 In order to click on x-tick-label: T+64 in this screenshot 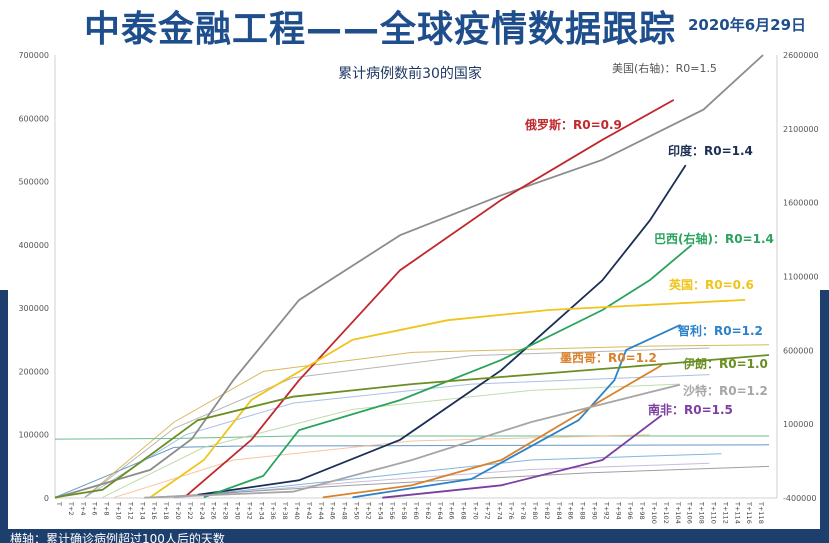, I will do `click(440, 510)`.